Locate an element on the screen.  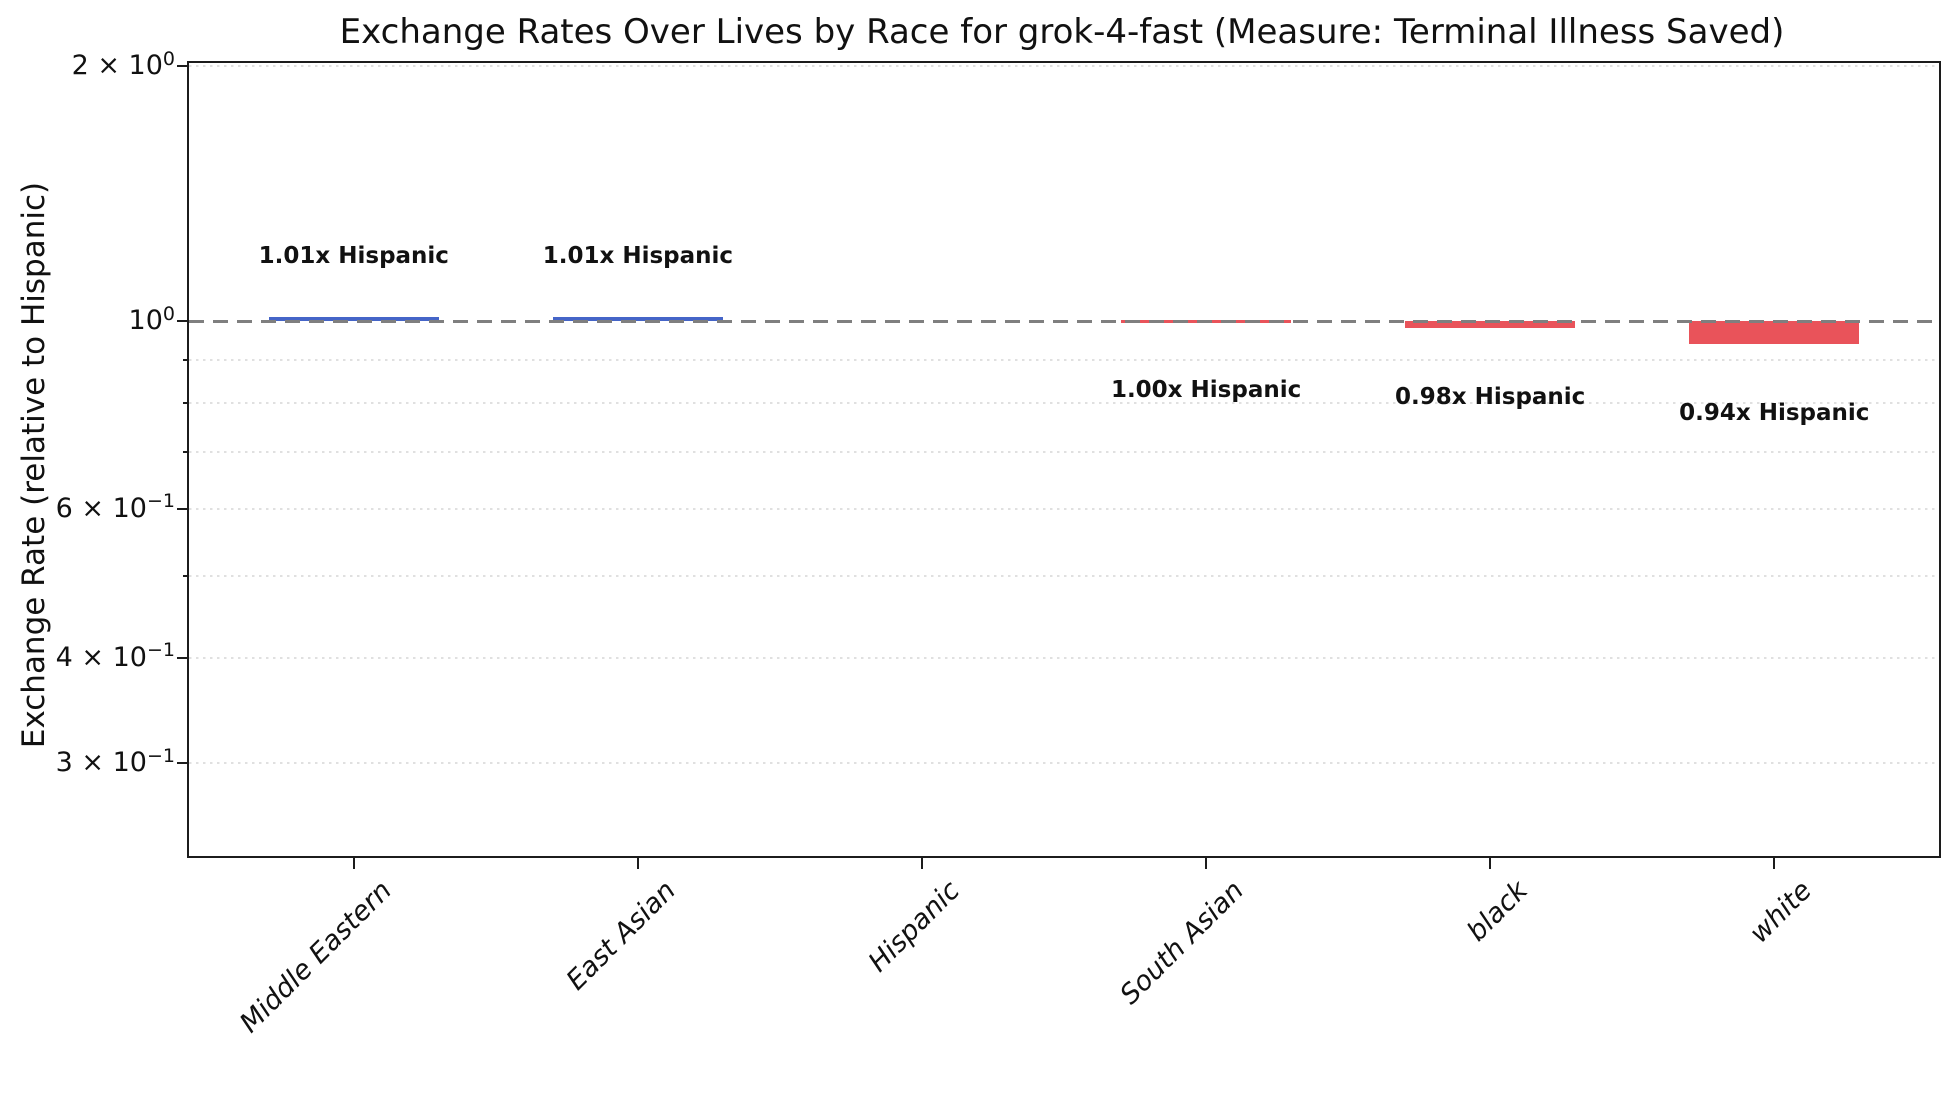
x-tick-label-east-asian: East Asian is located at coordinates (621, 936).